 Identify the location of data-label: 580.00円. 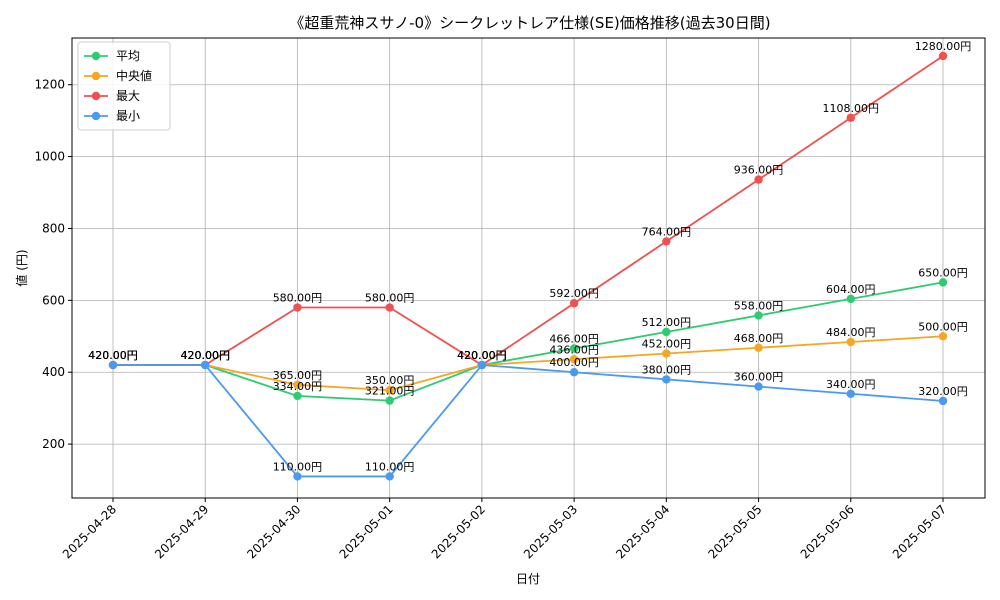
(390, 298).